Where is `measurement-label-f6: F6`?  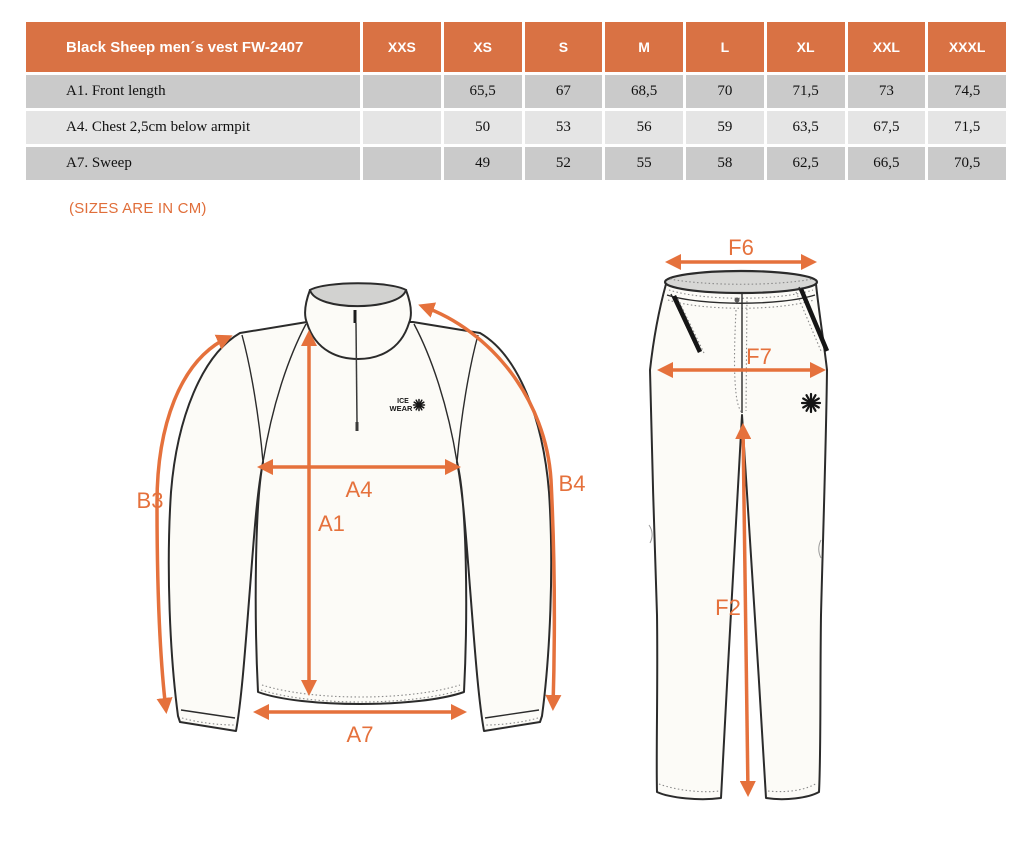 measurement-label-f6: F6 is located at coordinates (741, 247).